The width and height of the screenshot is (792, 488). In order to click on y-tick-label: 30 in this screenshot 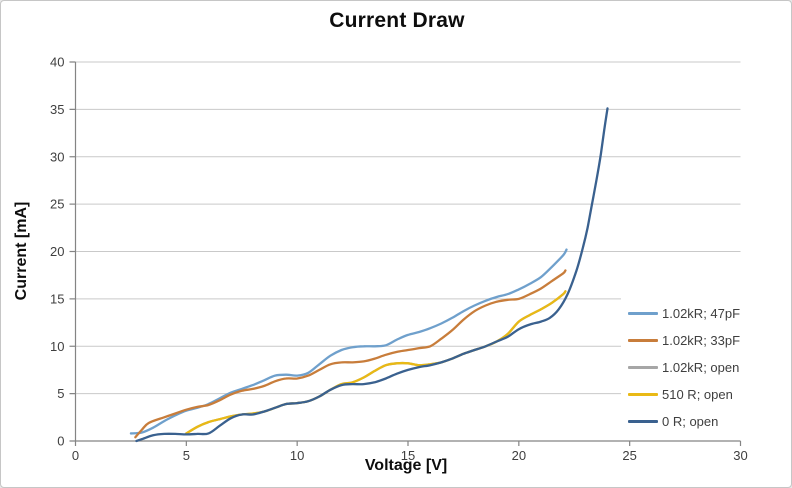, I will do `click(57, 156)`.